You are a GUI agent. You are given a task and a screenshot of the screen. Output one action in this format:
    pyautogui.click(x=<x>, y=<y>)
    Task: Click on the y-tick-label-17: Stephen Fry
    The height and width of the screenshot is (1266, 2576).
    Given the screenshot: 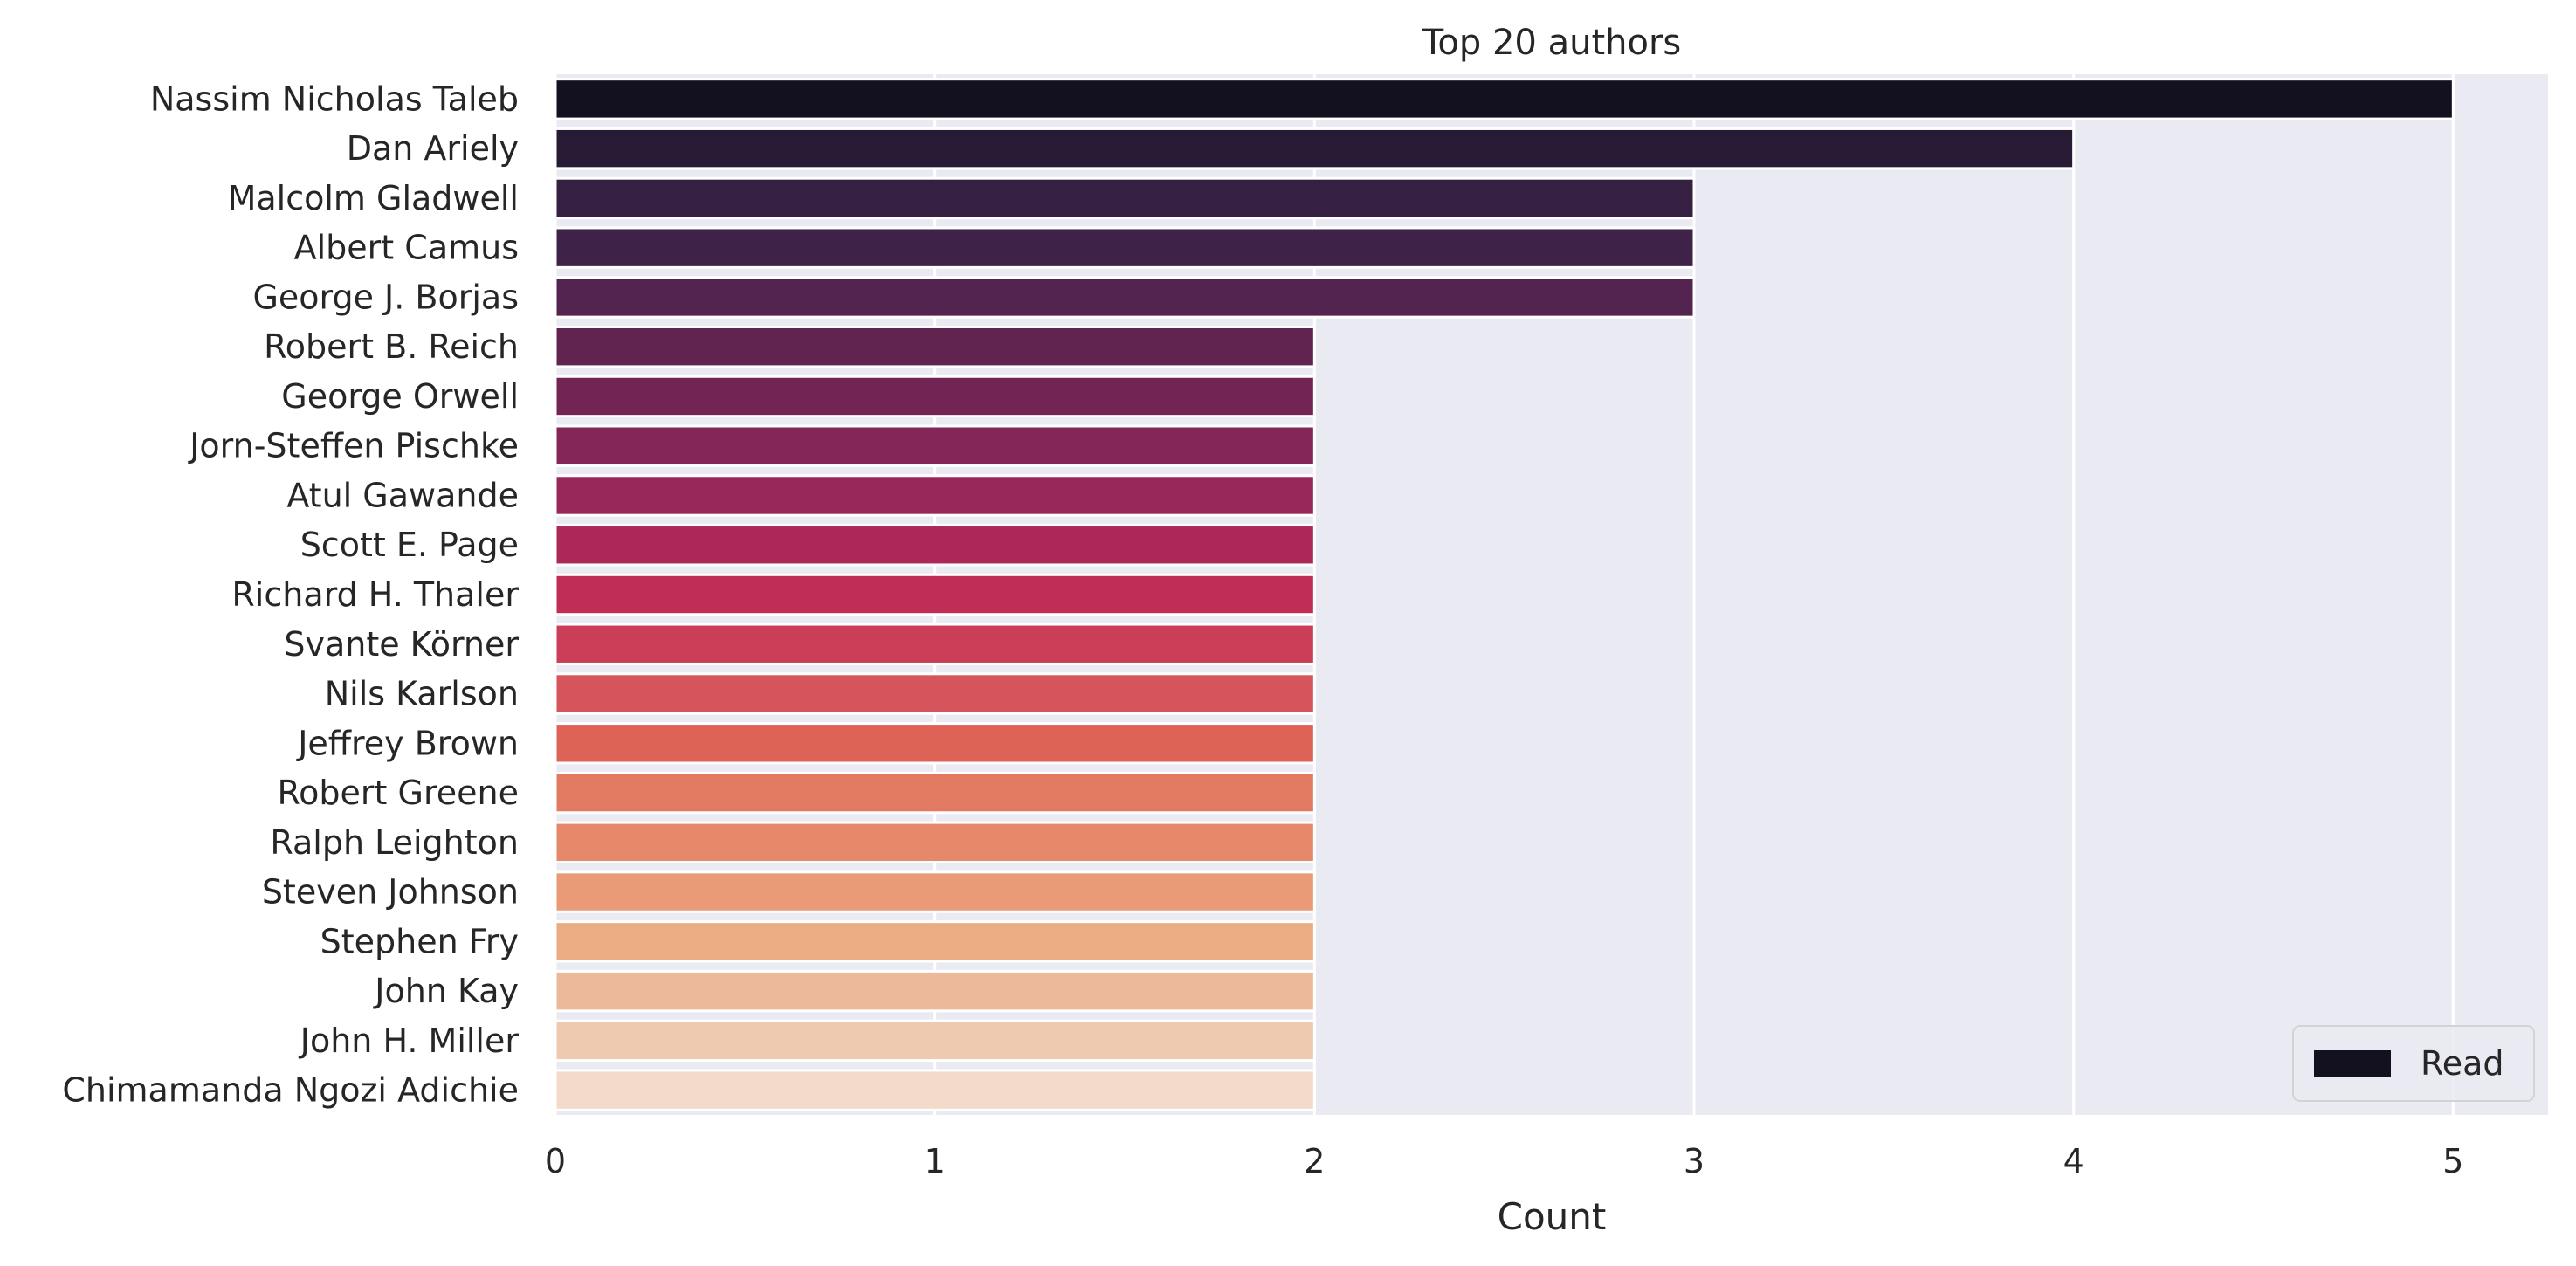 What is the action you would take?
    pyautogui.click(x=419, y=941)
    